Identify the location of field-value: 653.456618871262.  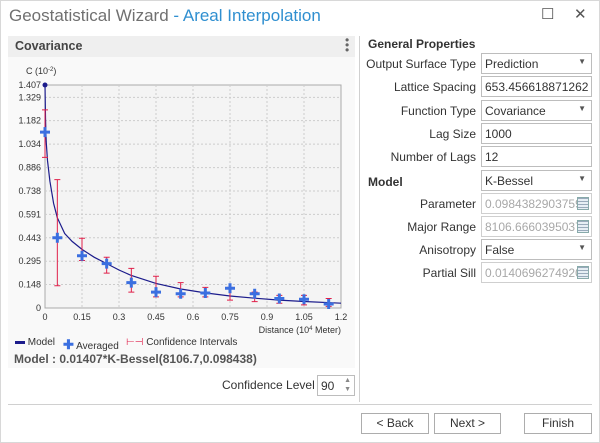
(537, 87).